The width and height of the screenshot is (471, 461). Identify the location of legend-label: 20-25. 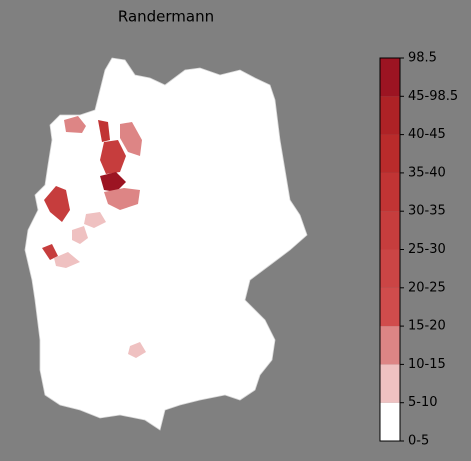
(427, 287).